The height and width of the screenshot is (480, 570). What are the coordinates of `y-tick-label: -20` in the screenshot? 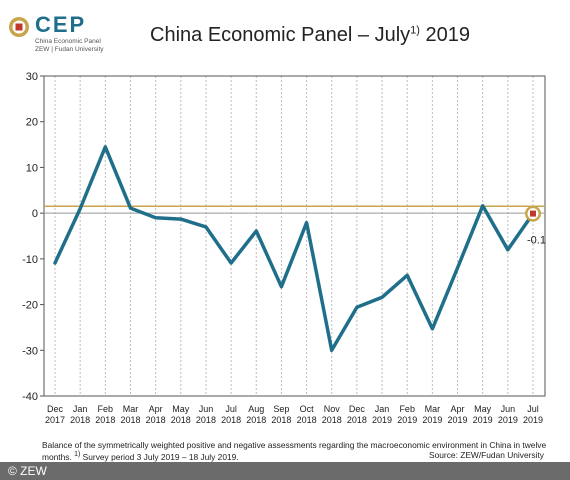 It's located at (30, 306).